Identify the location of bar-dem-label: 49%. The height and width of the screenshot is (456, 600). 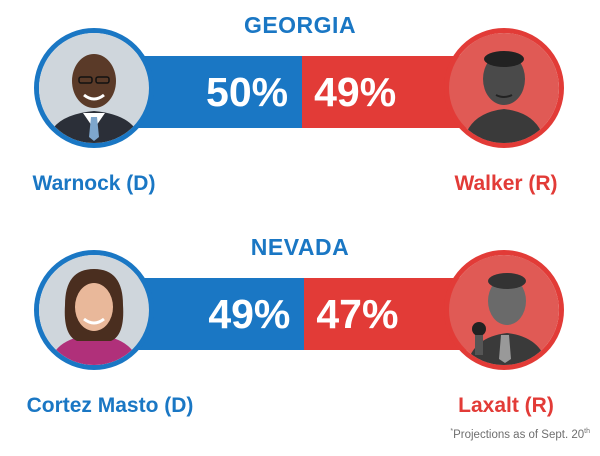
(249, 313).